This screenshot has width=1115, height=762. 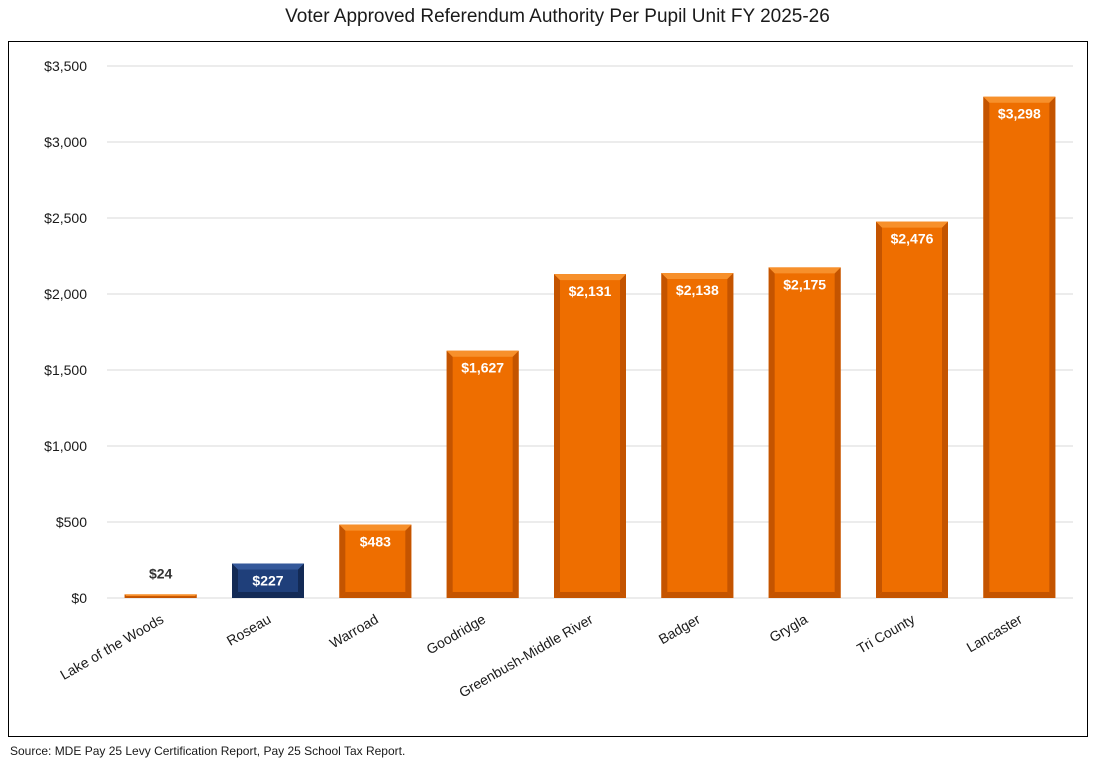 I want to click on x-tick-label: Tri County, so click(x=885, y=634).